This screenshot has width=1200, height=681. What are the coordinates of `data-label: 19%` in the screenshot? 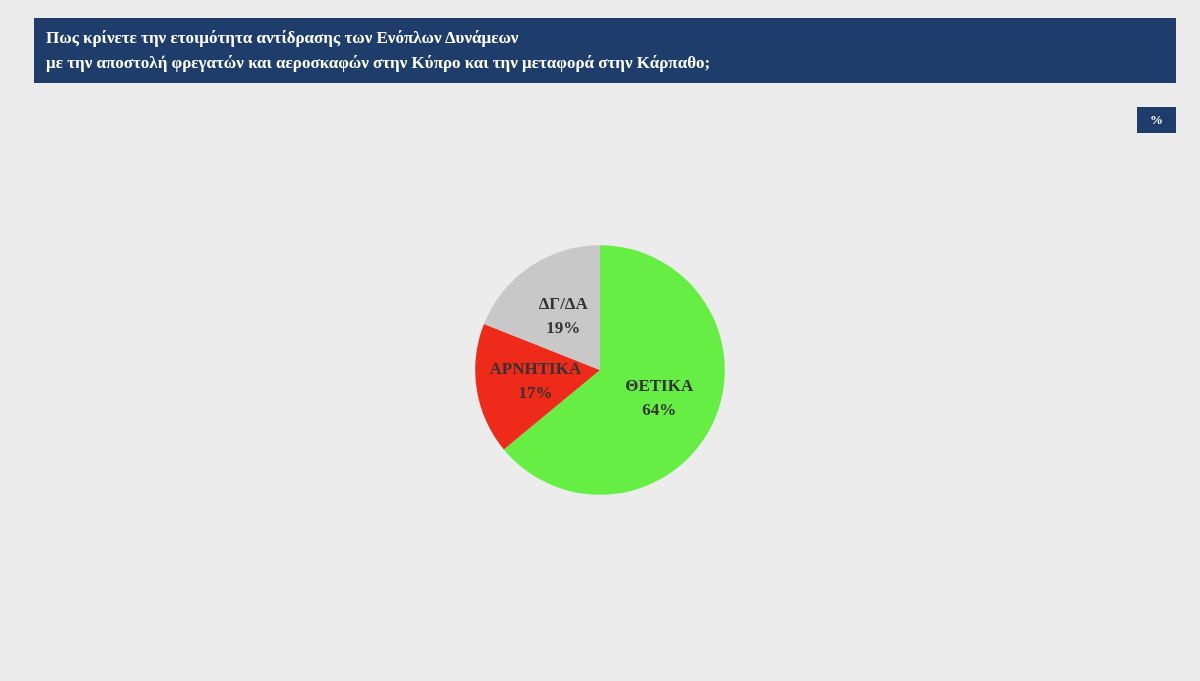 It's located at (563, 328).